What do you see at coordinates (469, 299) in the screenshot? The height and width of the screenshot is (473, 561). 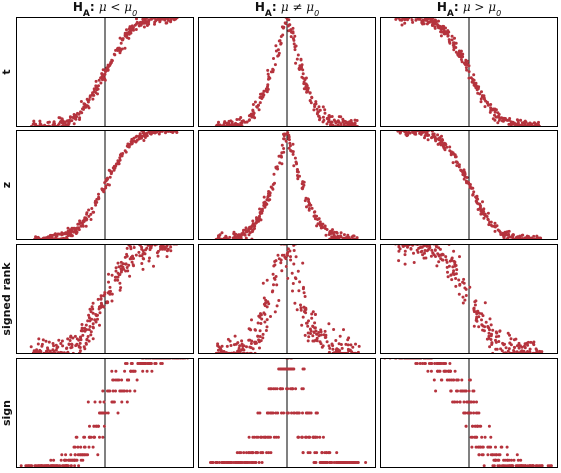 I see `panel-signed-rank-col3` at bounding box center [469, 299].